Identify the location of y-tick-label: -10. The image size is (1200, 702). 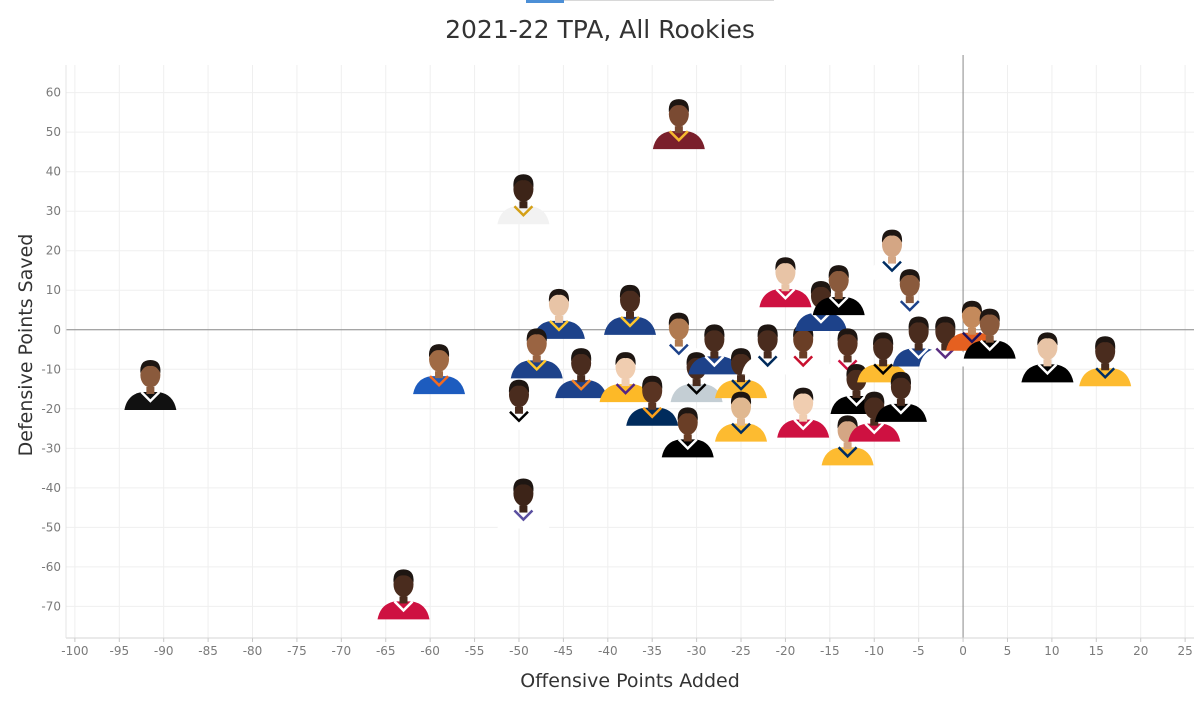
(51, 369).